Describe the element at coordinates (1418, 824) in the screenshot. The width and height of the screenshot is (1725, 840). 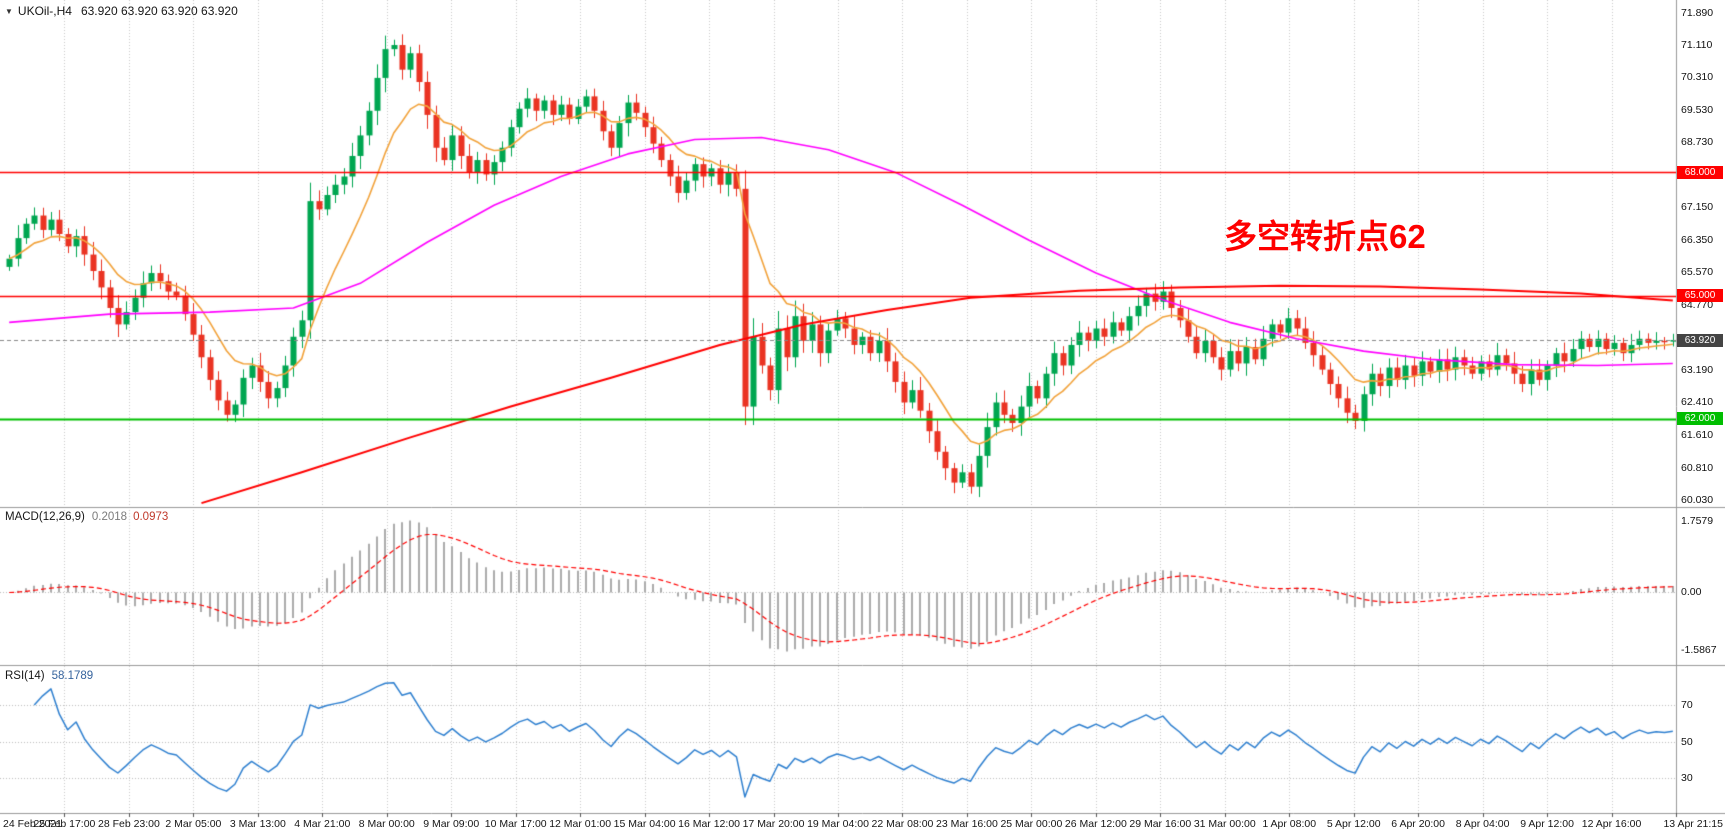
I see `time-axis-label: 6 Apr 20:00` at that location.